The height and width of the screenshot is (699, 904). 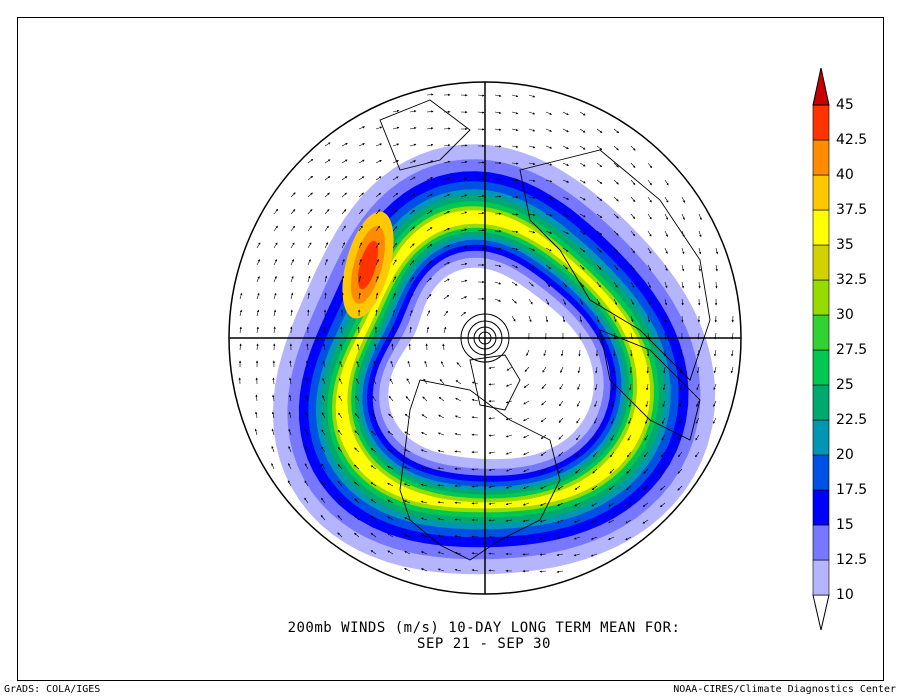 What do you see at coordinates (852, 140) in the screenshot?
I see `colorbar-label: 42.5` at bounding box center [852, 140].